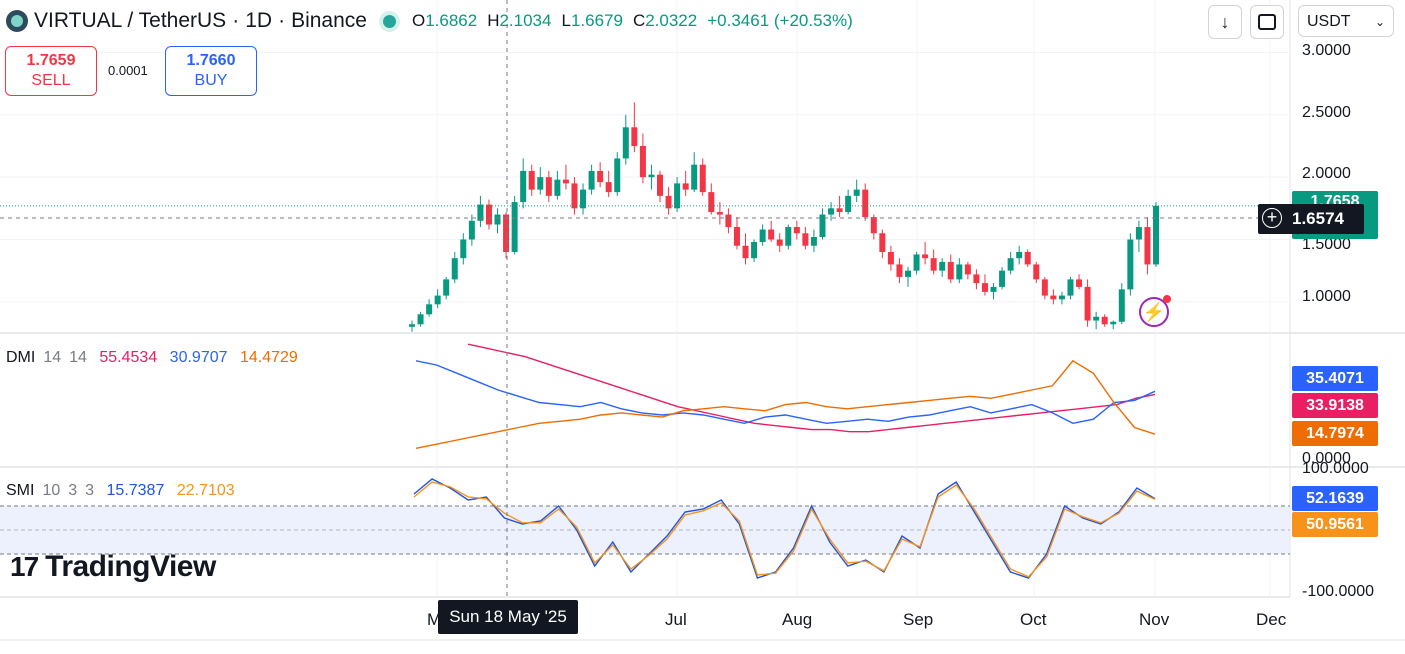  I want to click on add-plus-icon: +, so click(1272, 218).